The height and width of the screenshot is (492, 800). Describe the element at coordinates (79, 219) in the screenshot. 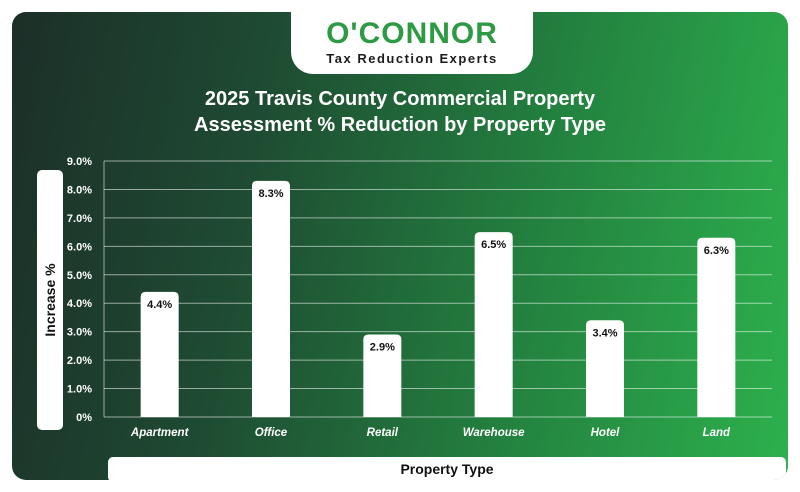

I see `y-tick-label: 7.0%` at that location.